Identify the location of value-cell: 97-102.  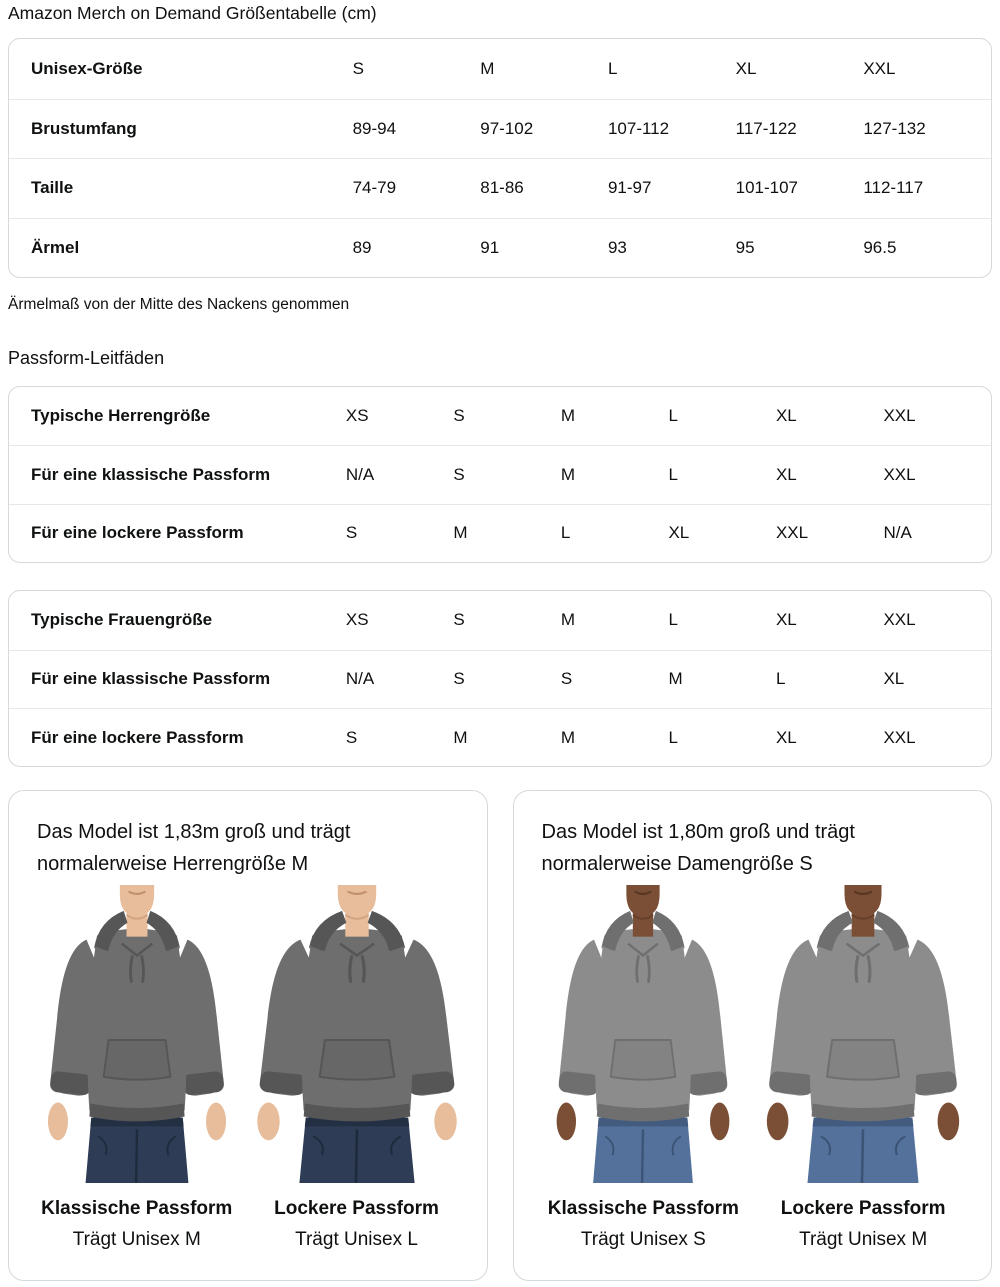
(507, 128).